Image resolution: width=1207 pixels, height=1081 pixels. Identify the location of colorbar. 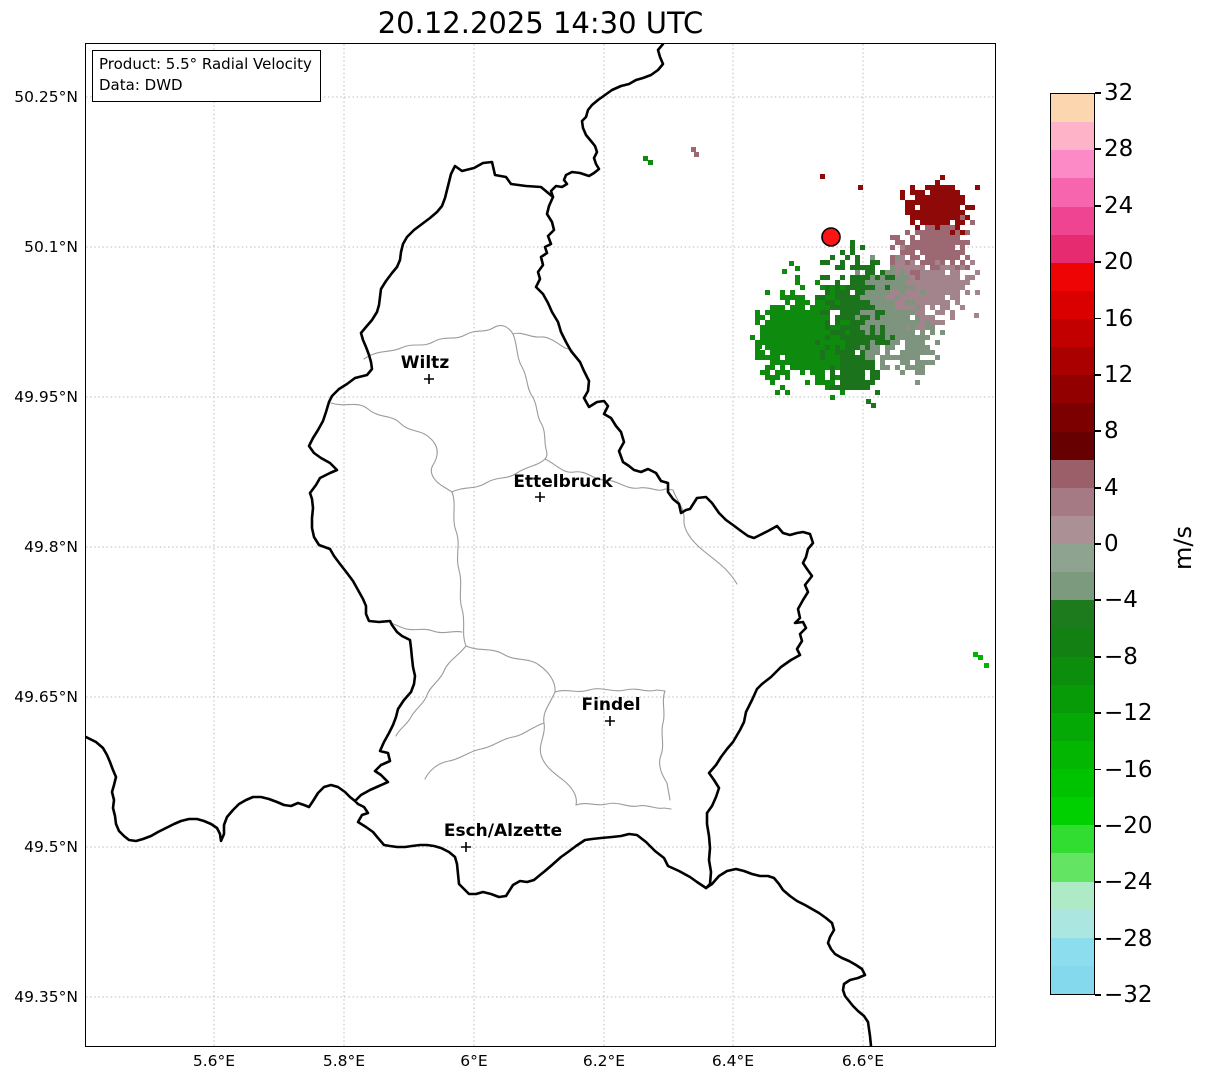
(1072, 544).